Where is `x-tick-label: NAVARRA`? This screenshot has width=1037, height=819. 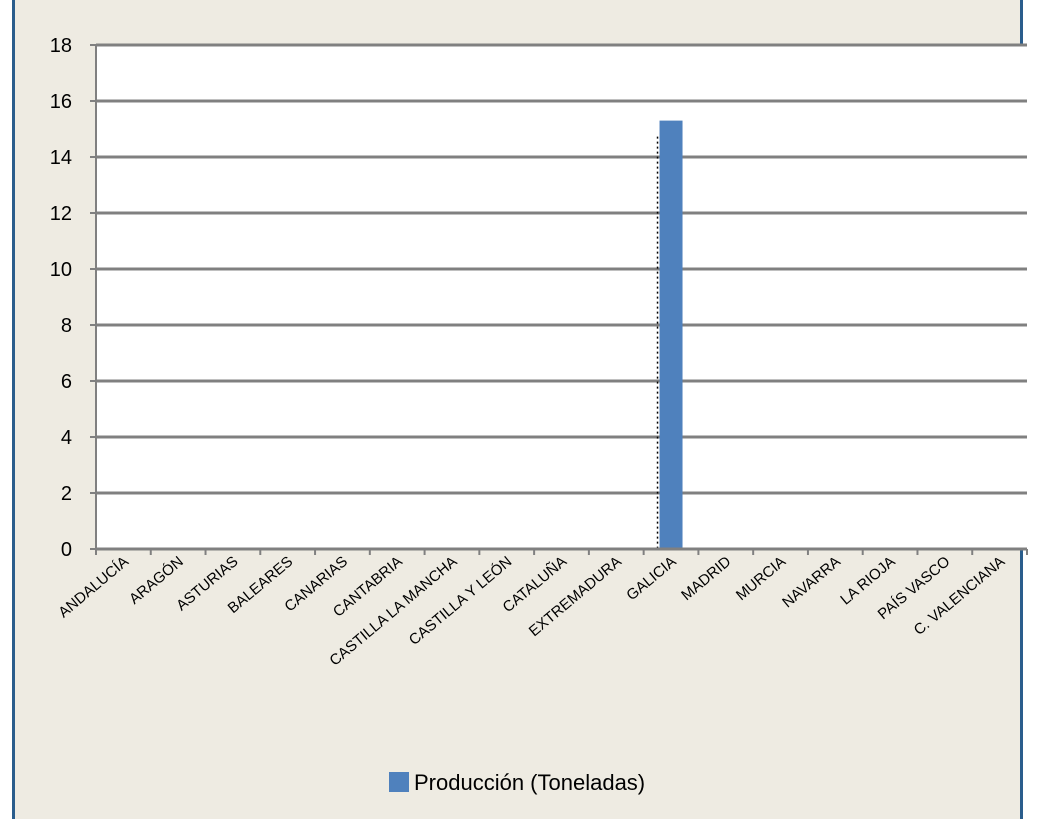
x-tick-label: NAVARRA is located at coordinates (811, 582).